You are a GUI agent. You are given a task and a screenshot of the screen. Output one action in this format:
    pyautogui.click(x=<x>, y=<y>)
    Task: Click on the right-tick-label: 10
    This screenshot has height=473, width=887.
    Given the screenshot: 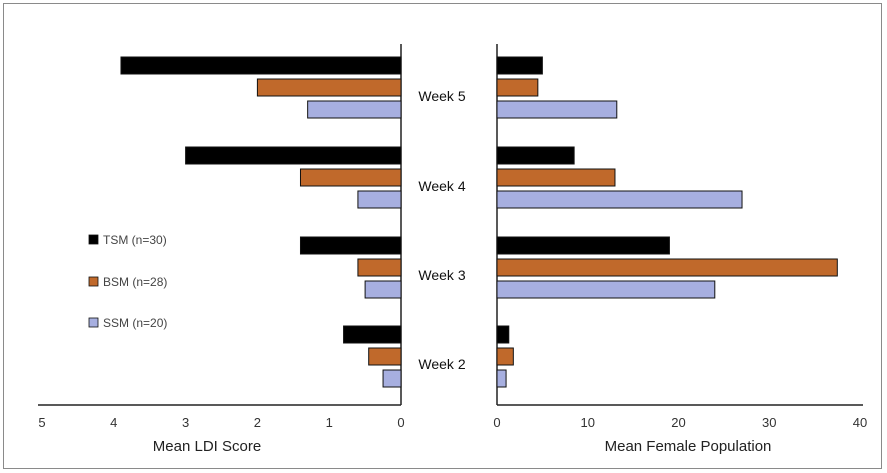 What is the action you would take?
    pyautogui.click(x=588, y=422)
    